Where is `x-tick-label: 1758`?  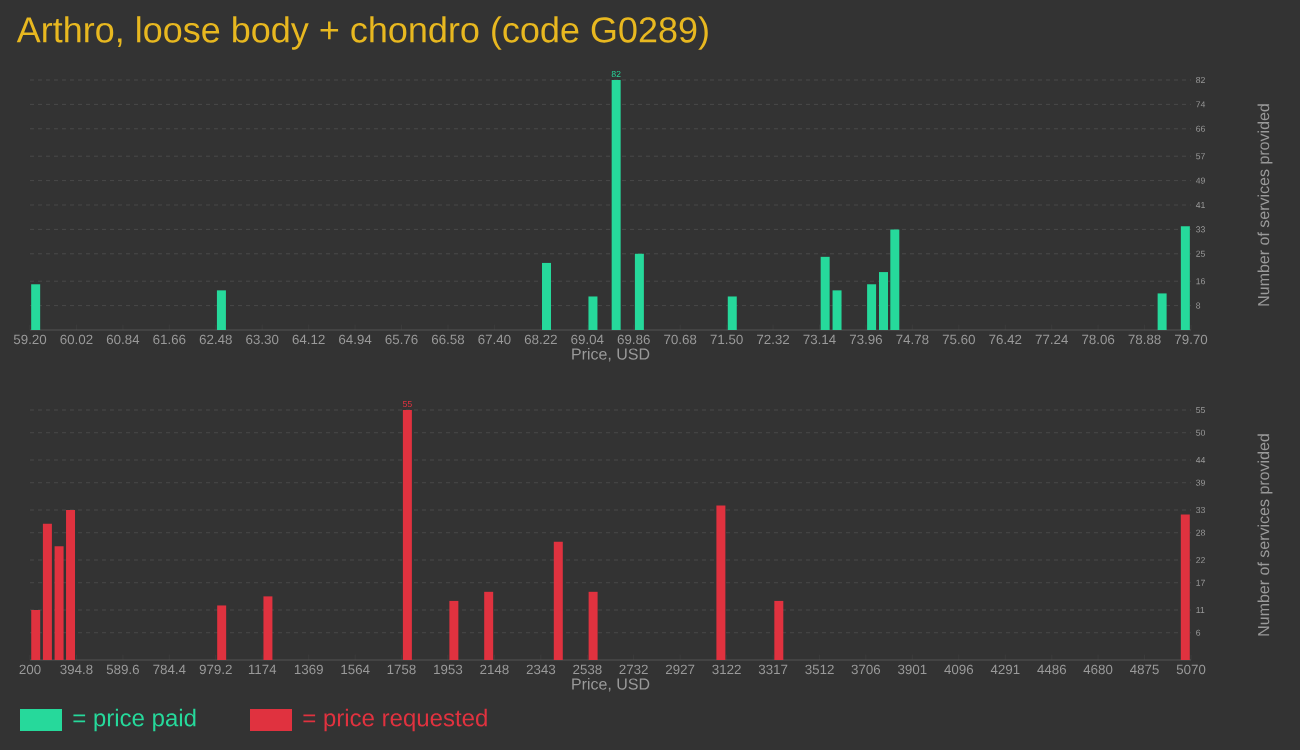
x-tick-label: 1758 is located at coordinates (401, 669).